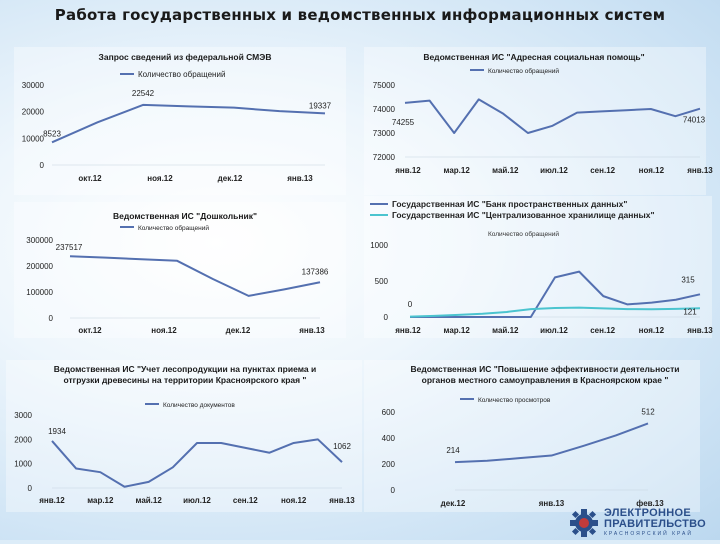 This screenshot has width=720, height=544. I want to click on data-label: 19337, so click(320, 105).